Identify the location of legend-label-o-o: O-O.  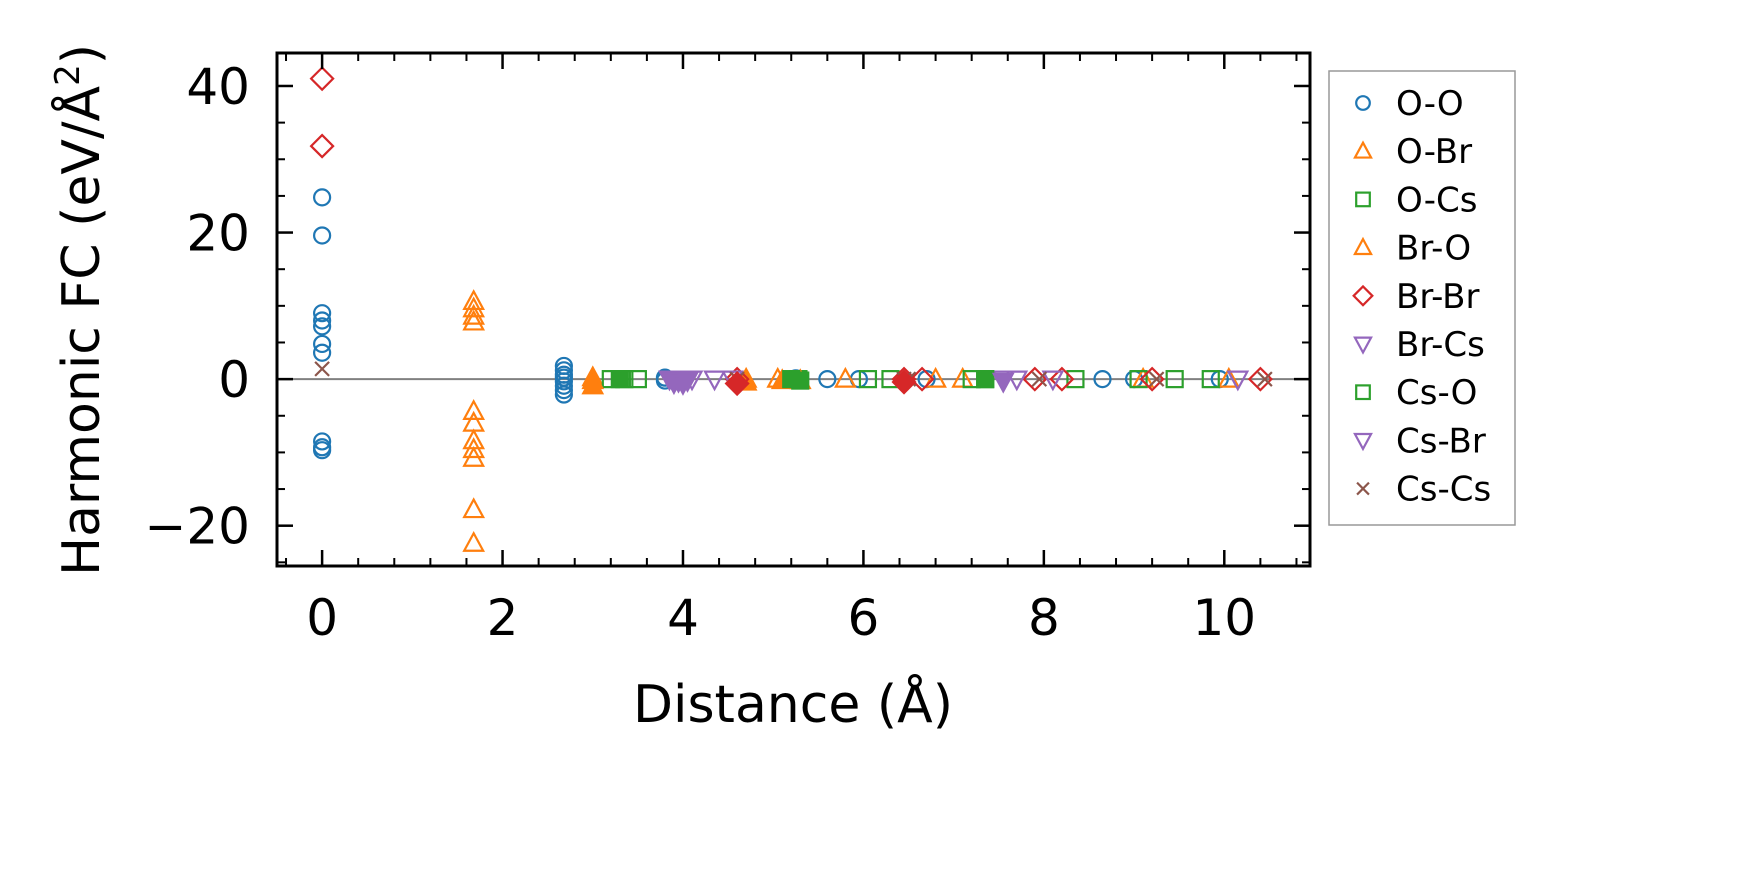
(1430, 104).